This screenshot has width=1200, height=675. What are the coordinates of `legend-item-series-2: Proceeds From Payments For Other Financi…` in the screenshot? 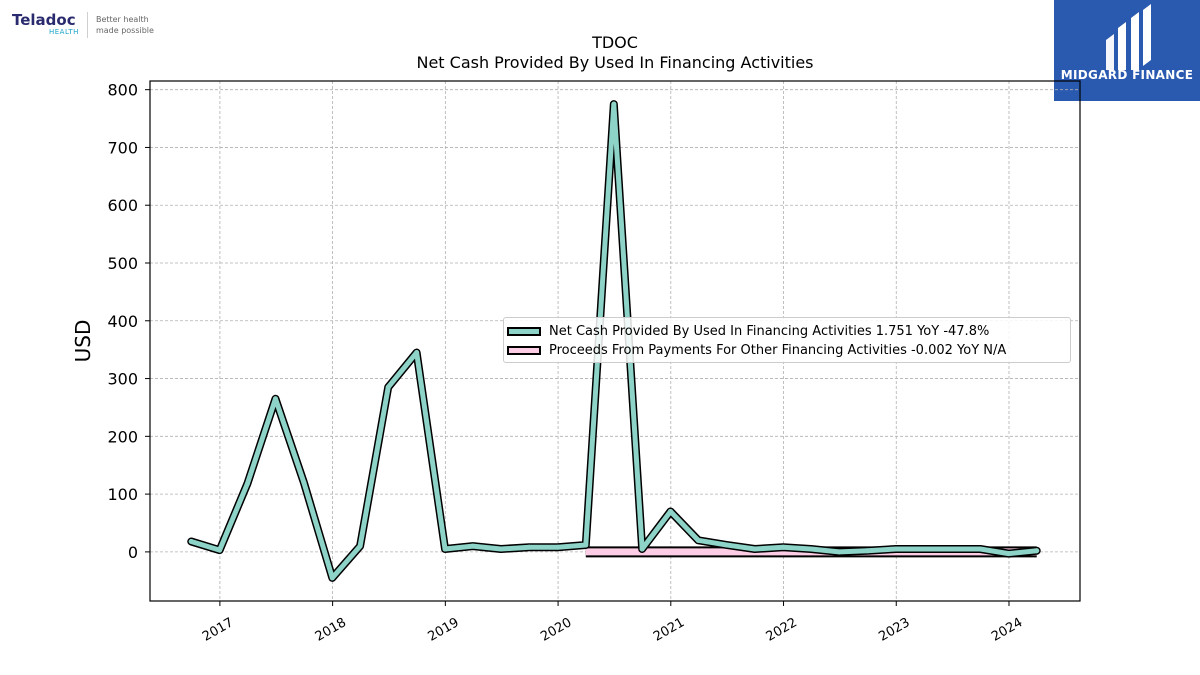 It's located at (788, 350).